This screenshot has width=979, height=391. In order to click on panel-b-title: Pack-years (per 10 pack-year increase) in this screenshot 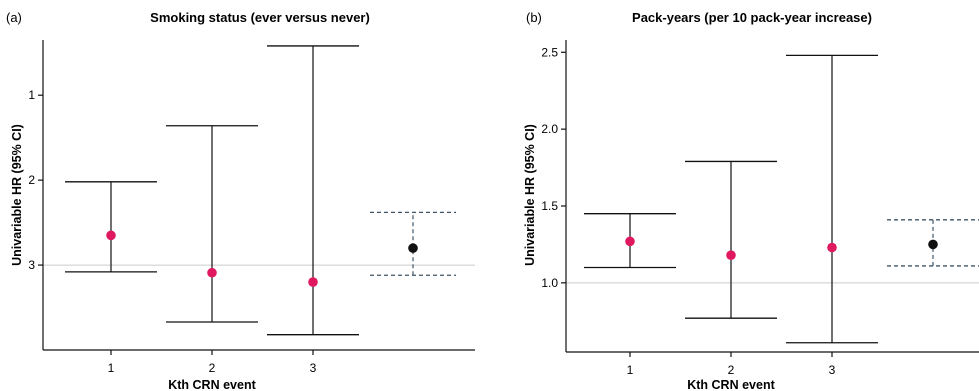, I will do `click(752, 17)`.